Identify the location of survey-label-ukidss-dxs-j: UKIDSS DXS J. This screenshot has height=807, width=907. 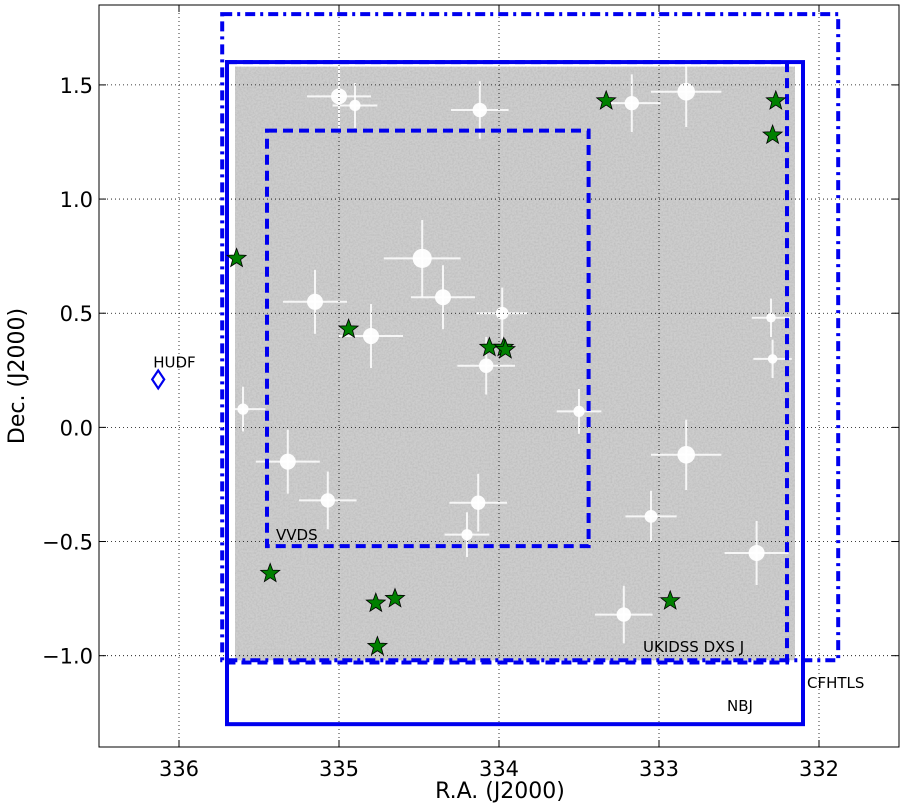
(693, 647).